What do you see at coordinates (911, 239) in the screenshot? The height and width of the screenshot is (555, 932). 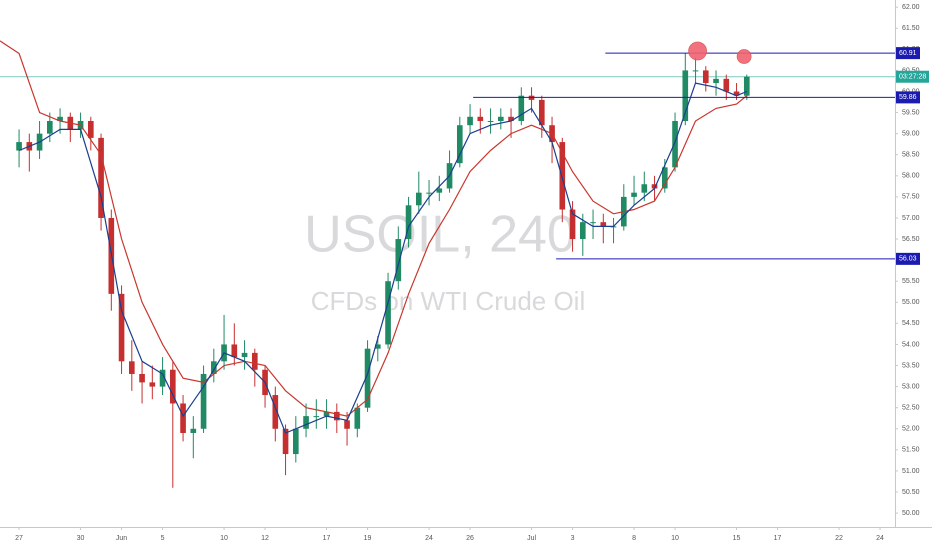 I see `y-tick-label: 56.50` at bounding box center [911, 239].